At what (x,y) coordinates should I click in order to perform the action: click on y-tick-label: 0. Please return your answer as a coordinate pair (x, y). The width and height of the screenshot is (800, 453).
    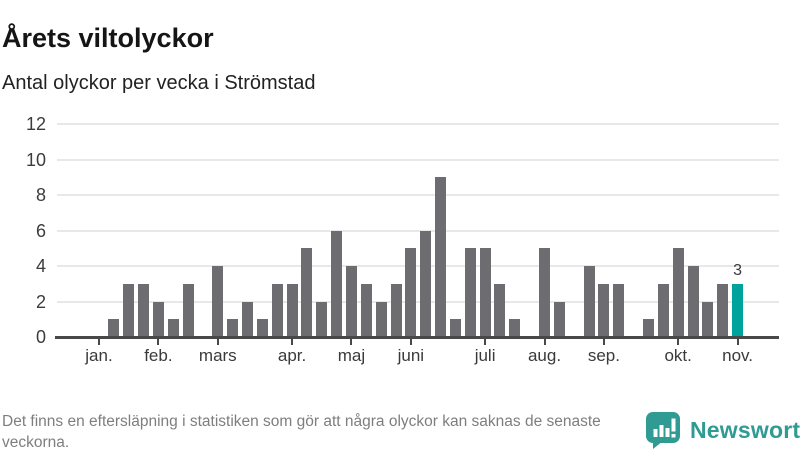
    Looking at the image, I should click on (40, 337).